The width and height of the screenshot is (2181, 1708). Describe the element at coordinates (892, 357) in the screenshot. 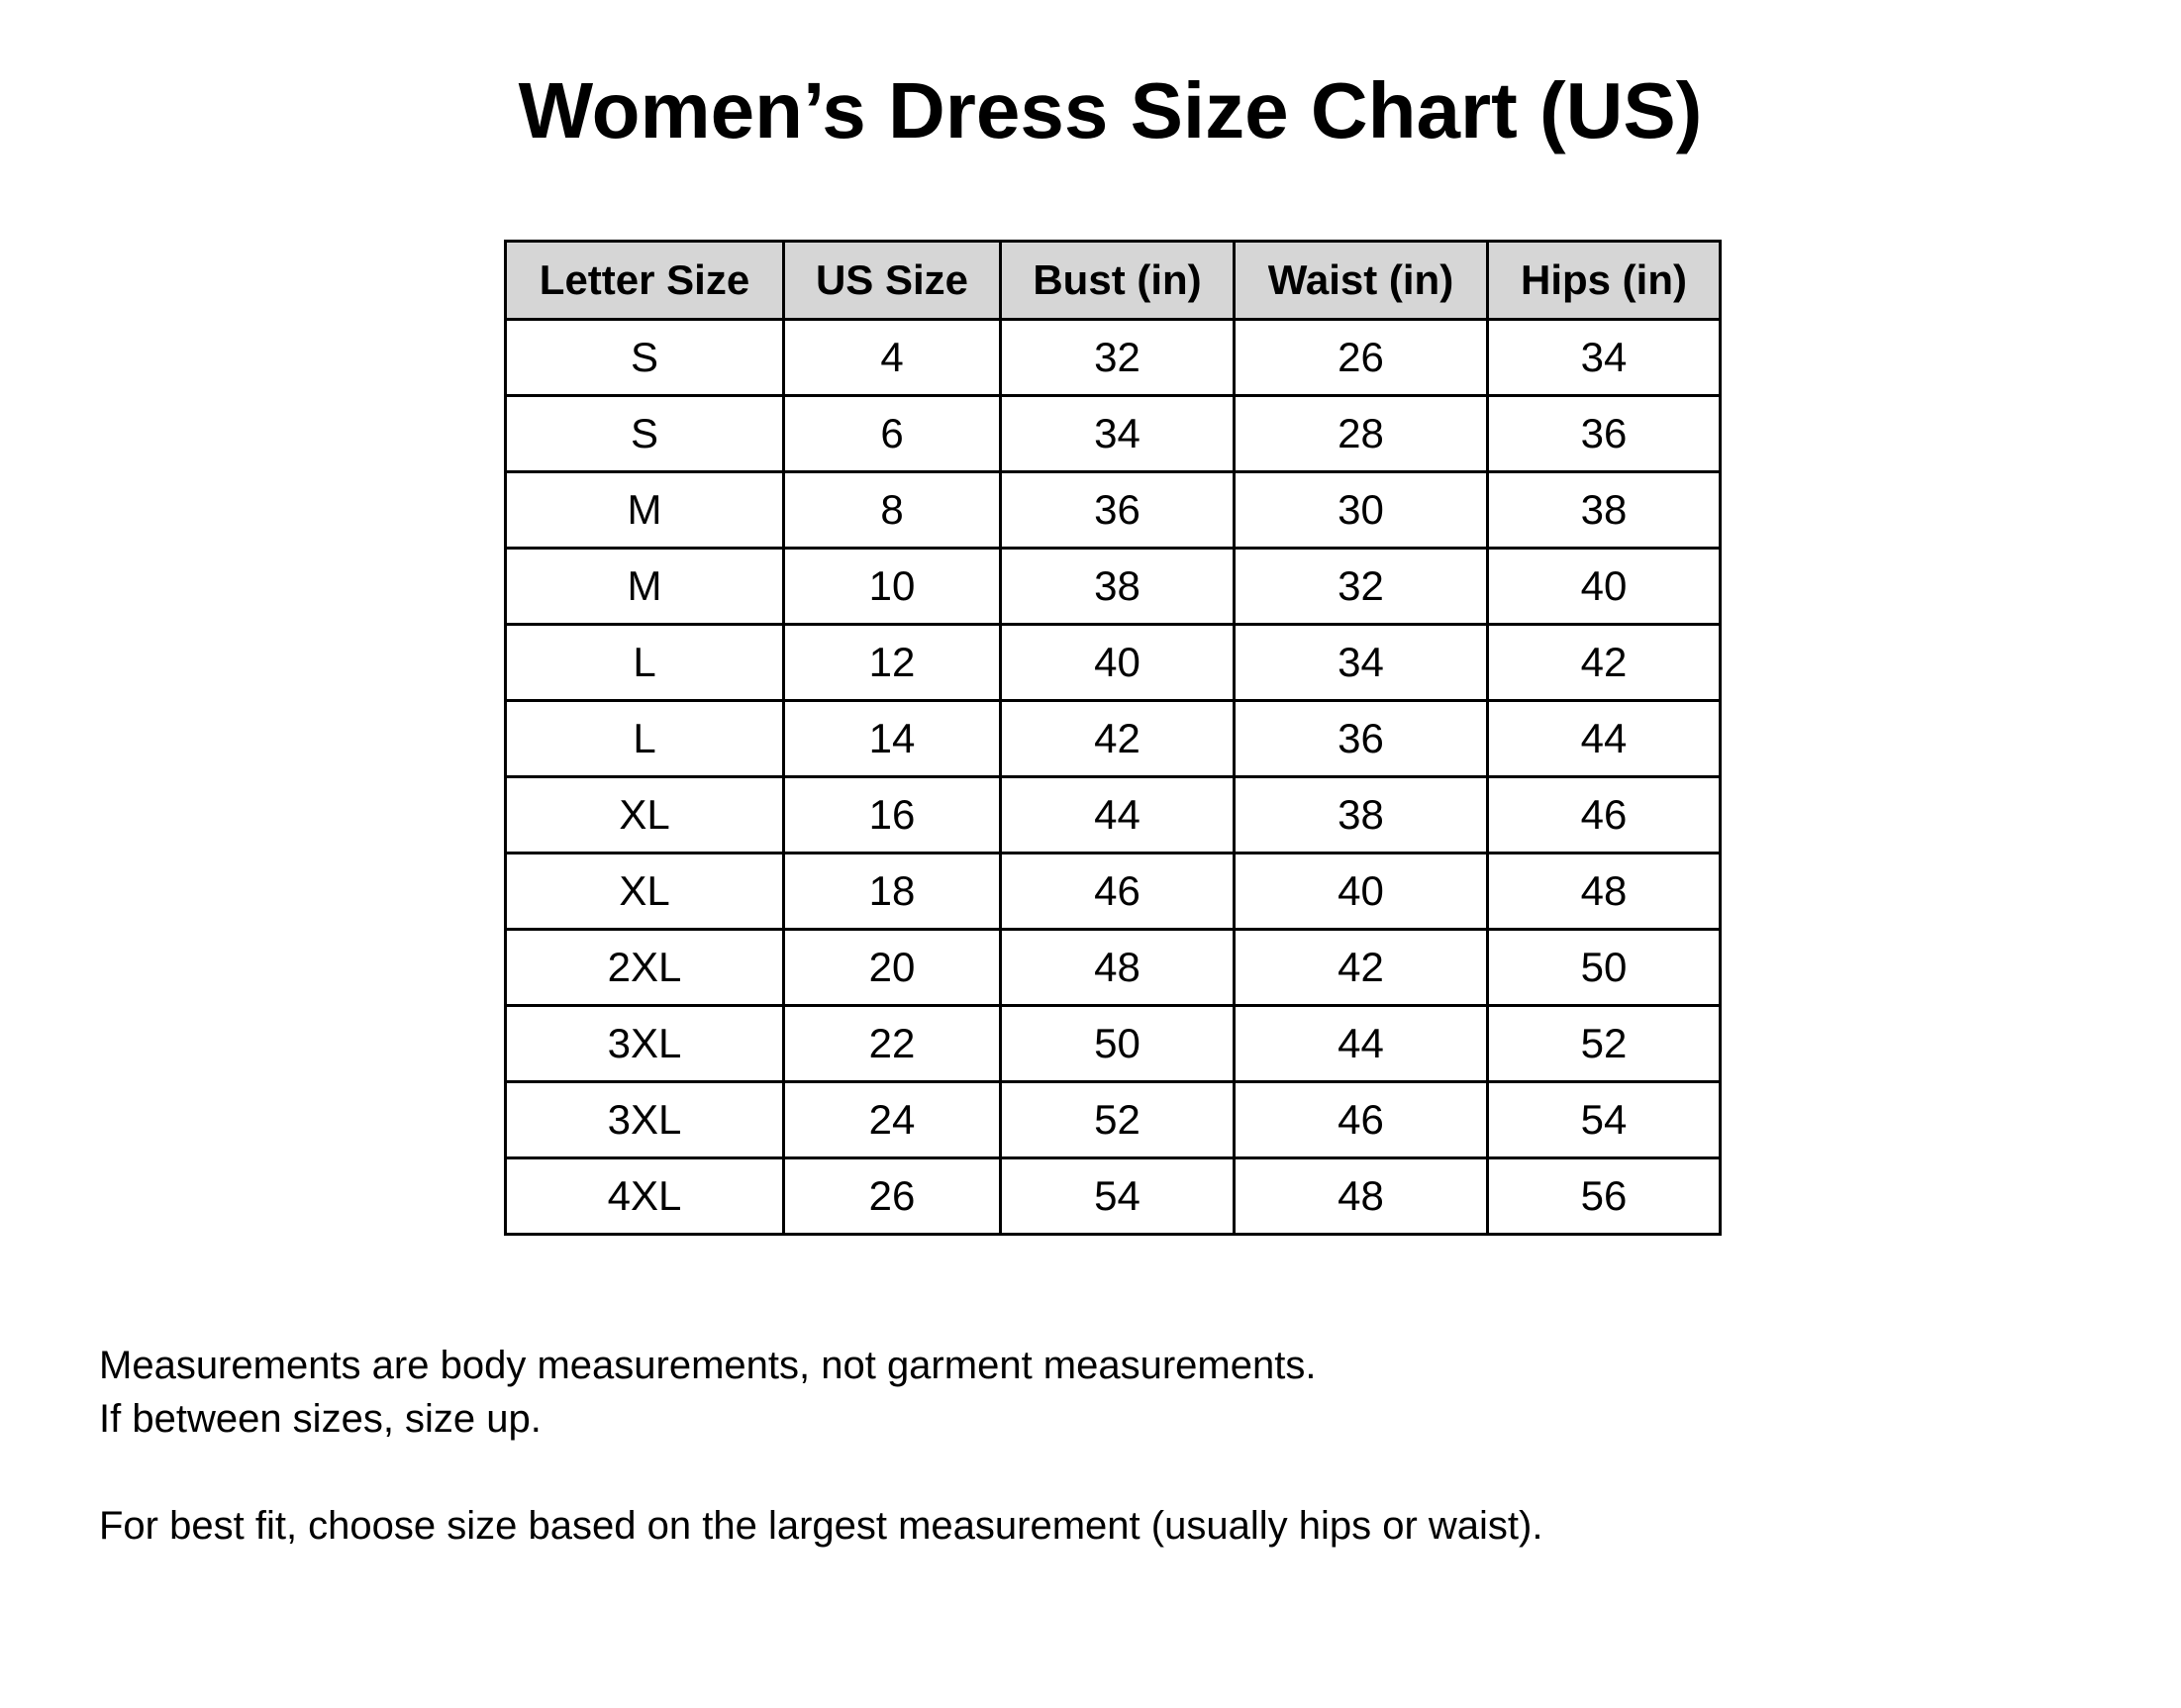

I see `cell-us-size: 4` at that location.